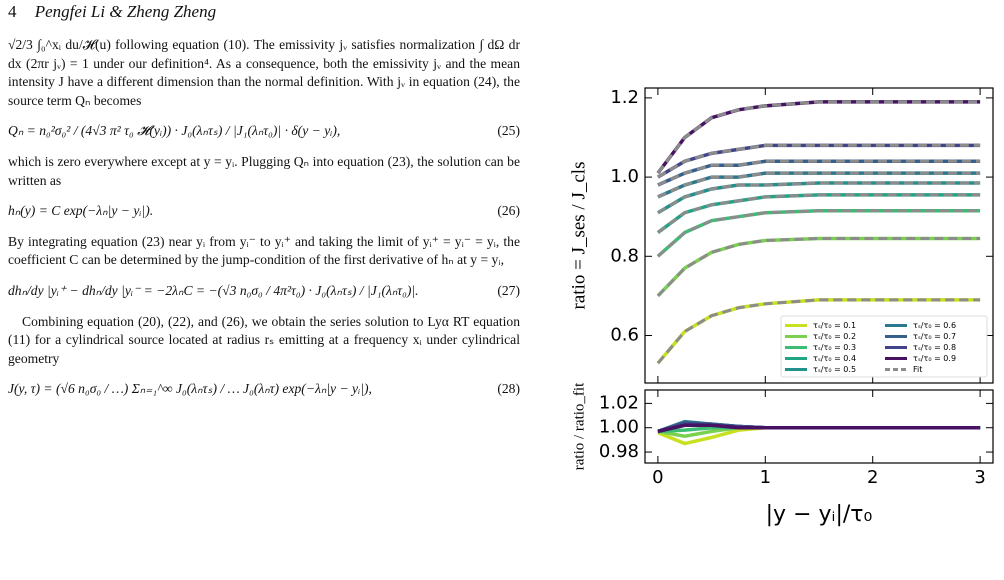  Describe the element at coordinates (979, 477) in the screenshot. I see `x-tick-label: 3` at that location.